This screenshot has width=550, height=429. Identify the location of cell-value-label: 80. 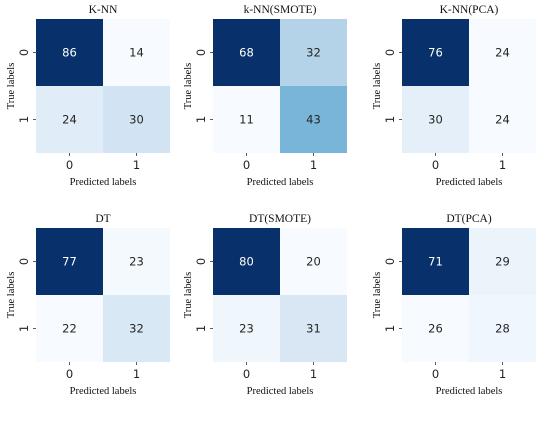
(246, 262).